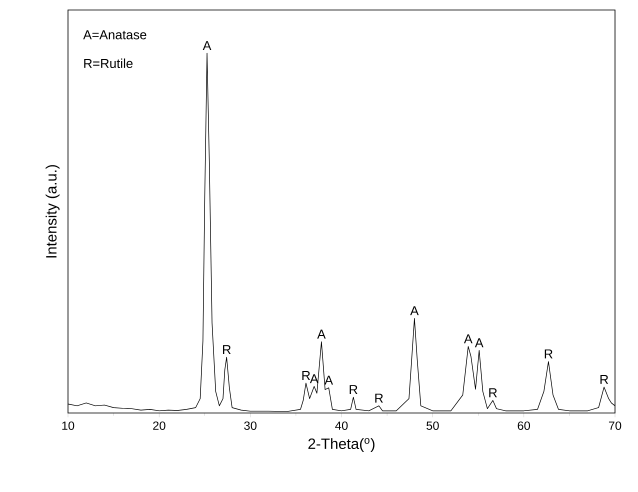  I want to click on x-tick-label: 60, so click(524, 425).